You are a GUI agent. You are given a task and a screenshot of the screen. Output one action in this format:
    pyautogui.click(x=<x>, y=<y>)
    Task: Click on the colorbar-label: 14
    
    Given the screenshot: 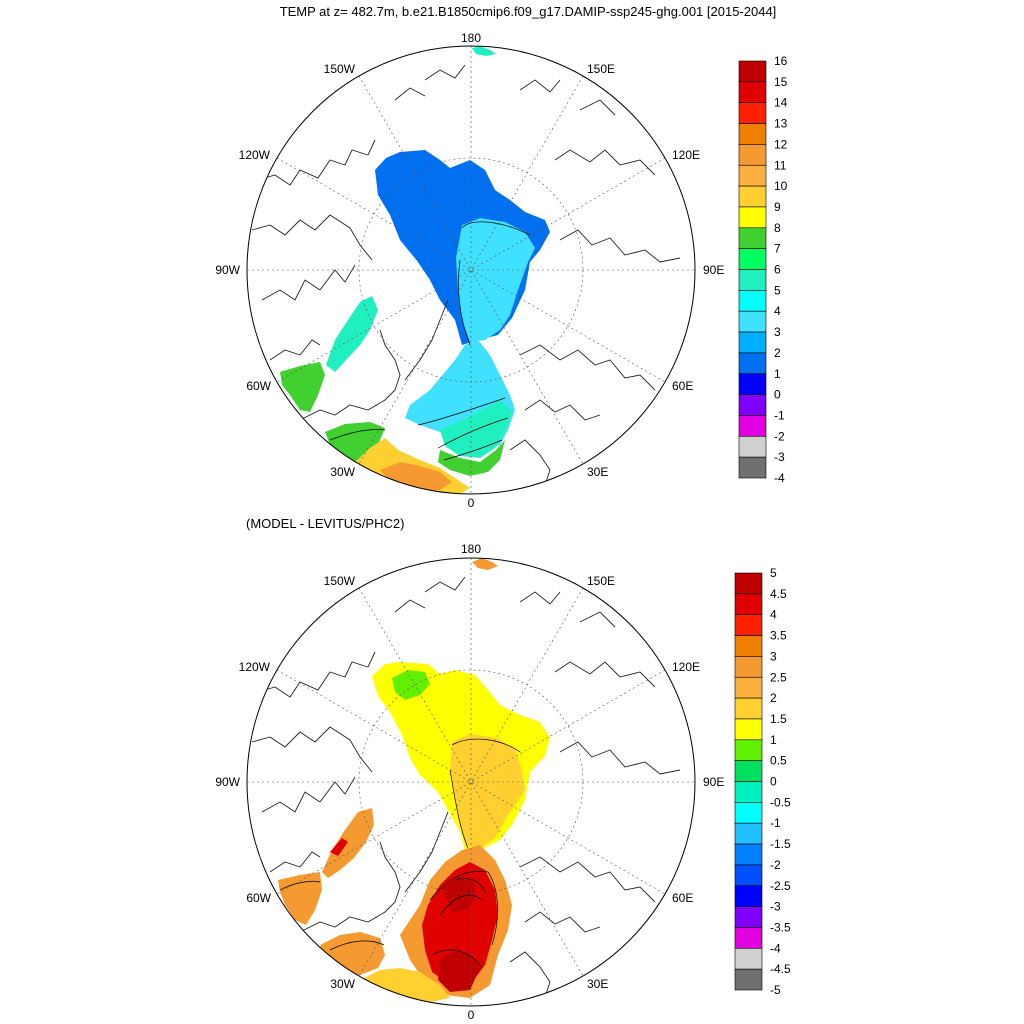 What is the action you would take?
    pyautogui.click(x=781, y=103)
    